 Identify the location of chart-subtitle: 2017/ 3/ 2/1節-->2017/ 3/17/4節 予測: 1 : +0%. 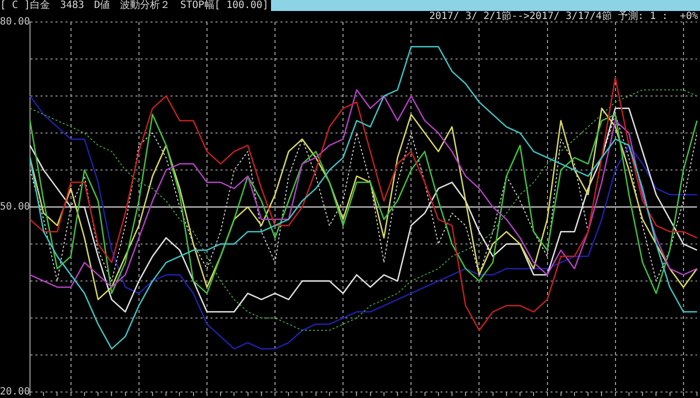
(563, 16).